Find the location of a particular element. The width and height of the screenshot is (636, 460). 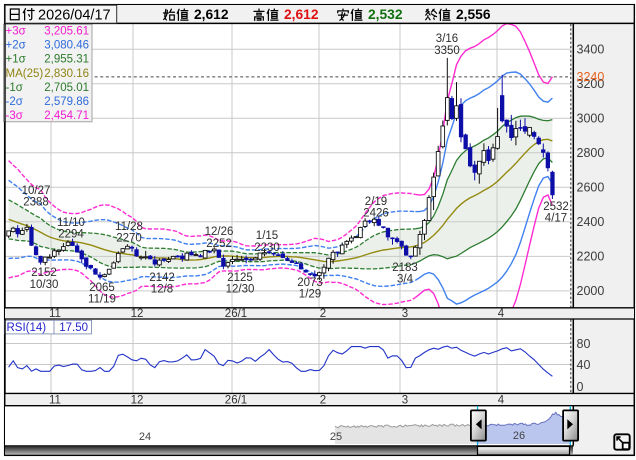

svg-text: 2152 is located at coordinates (44, 273).